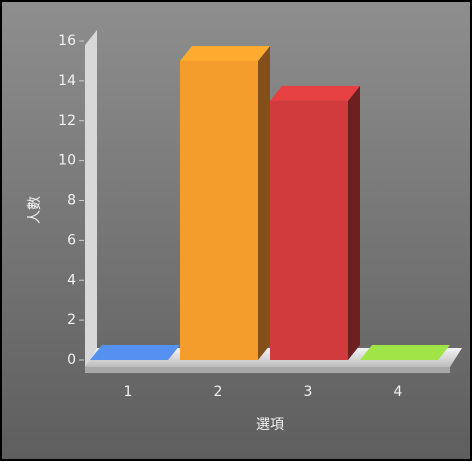  What do you see at coordinates (71, 280) in the screenshot?
I see `y-tick-label: 4` at bounding box center [71, 280].